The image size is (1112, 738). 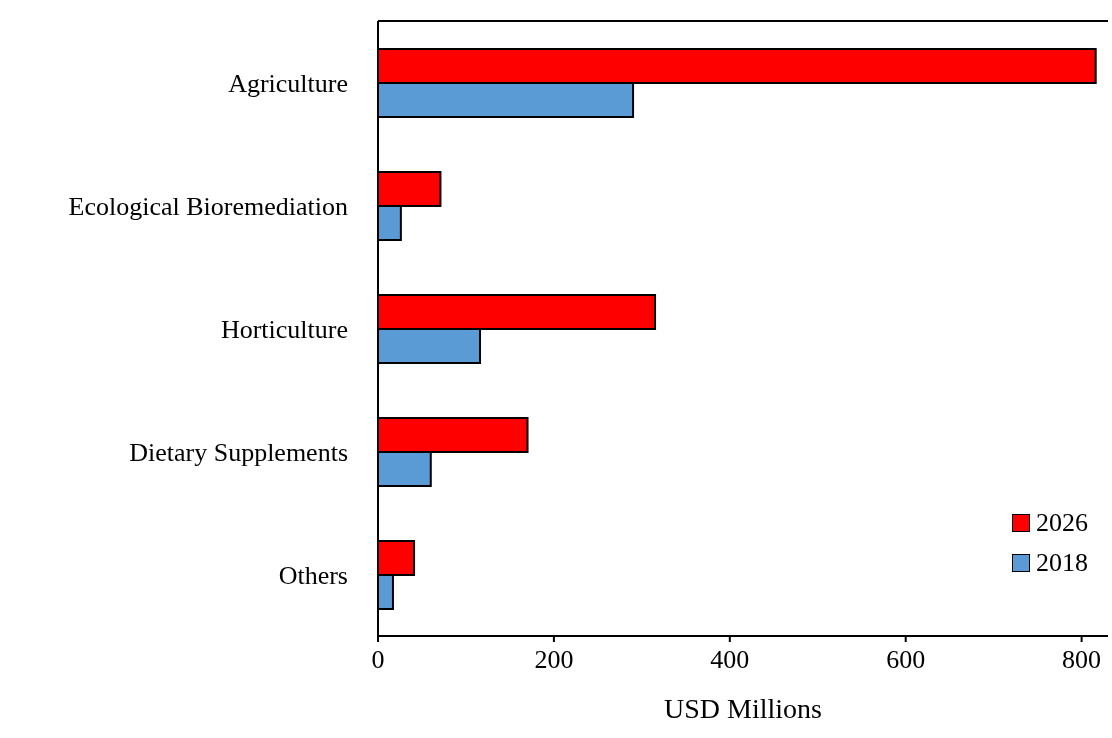 What do you see at coordinates (730, 660) in the screenshot?
I see `x-tick-label: 400` at bounding box center [730, 660].